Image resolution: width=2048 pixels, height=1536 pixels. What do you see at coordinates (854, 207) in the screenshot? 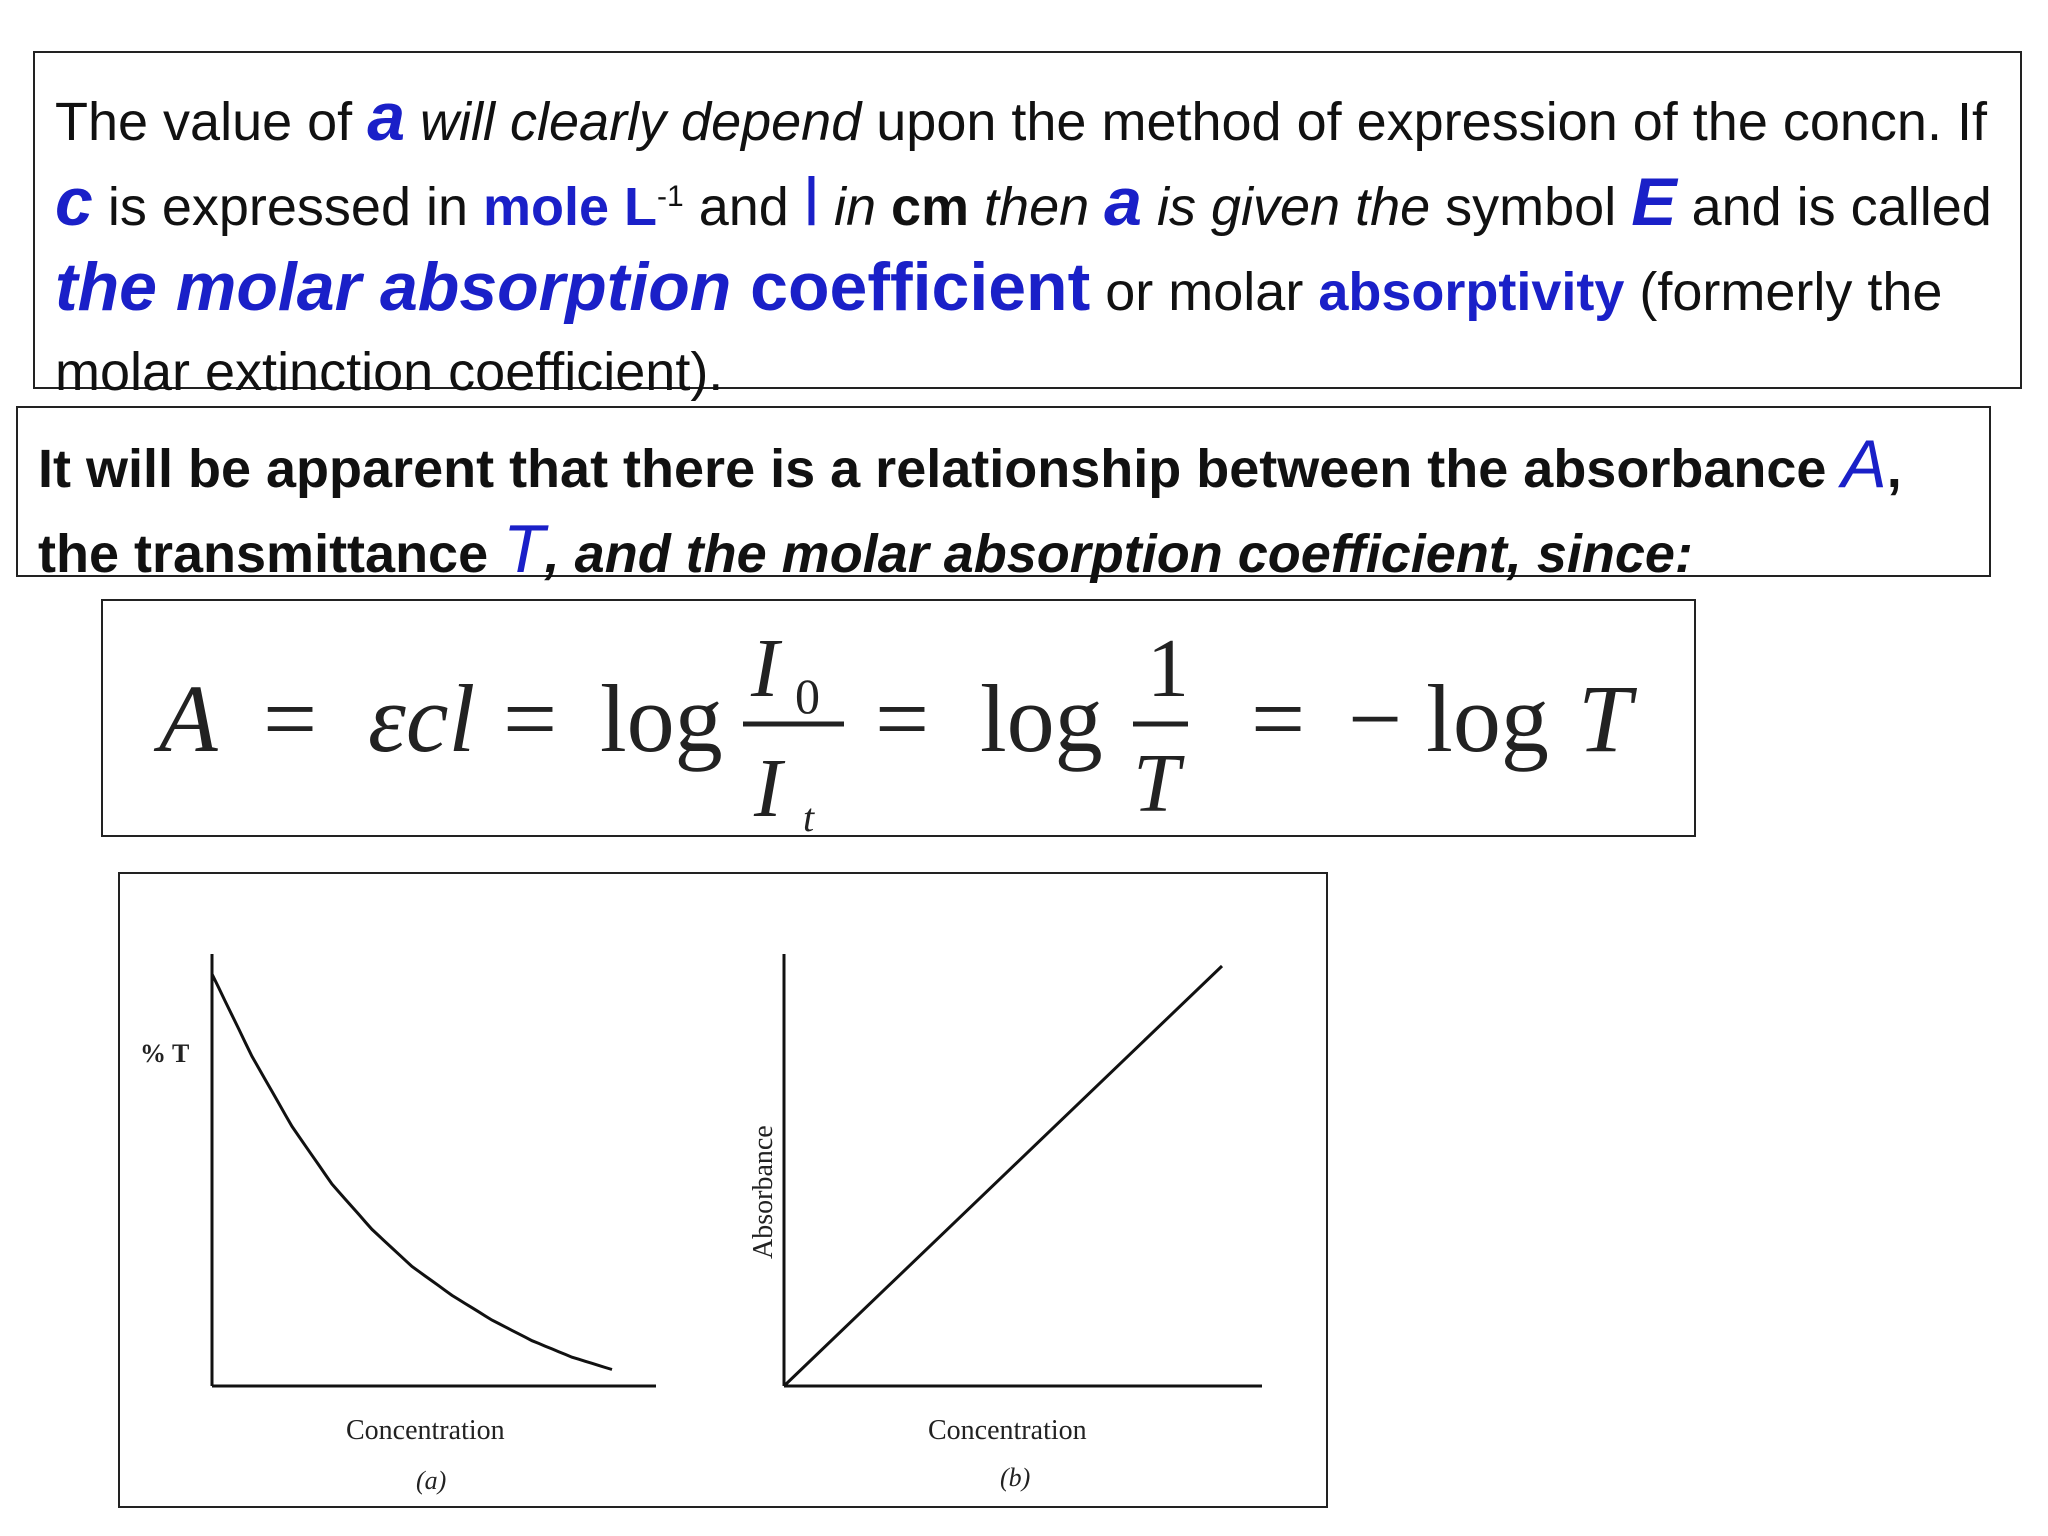
I see `text-run: in` at bounding box center [854, 207].